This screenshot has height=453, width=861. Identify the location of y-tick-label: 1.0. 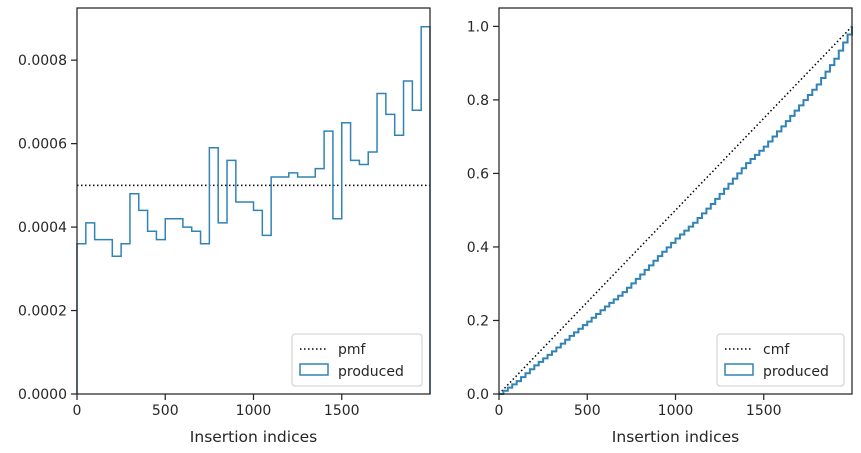
(478, 27).